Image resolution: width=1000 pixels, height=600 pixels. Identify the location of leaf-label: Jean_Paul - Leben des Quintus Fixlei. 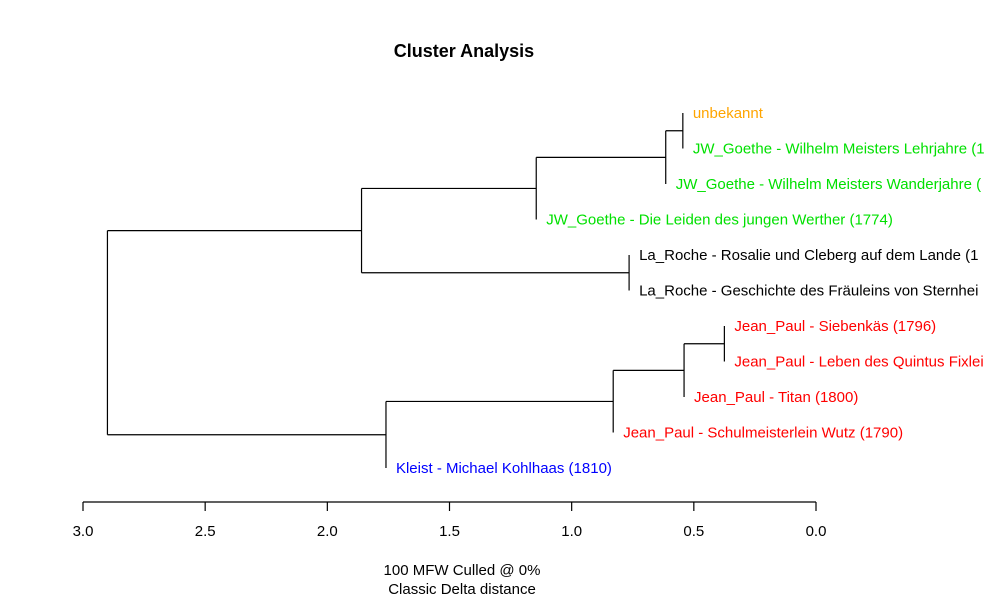
(858, 362).